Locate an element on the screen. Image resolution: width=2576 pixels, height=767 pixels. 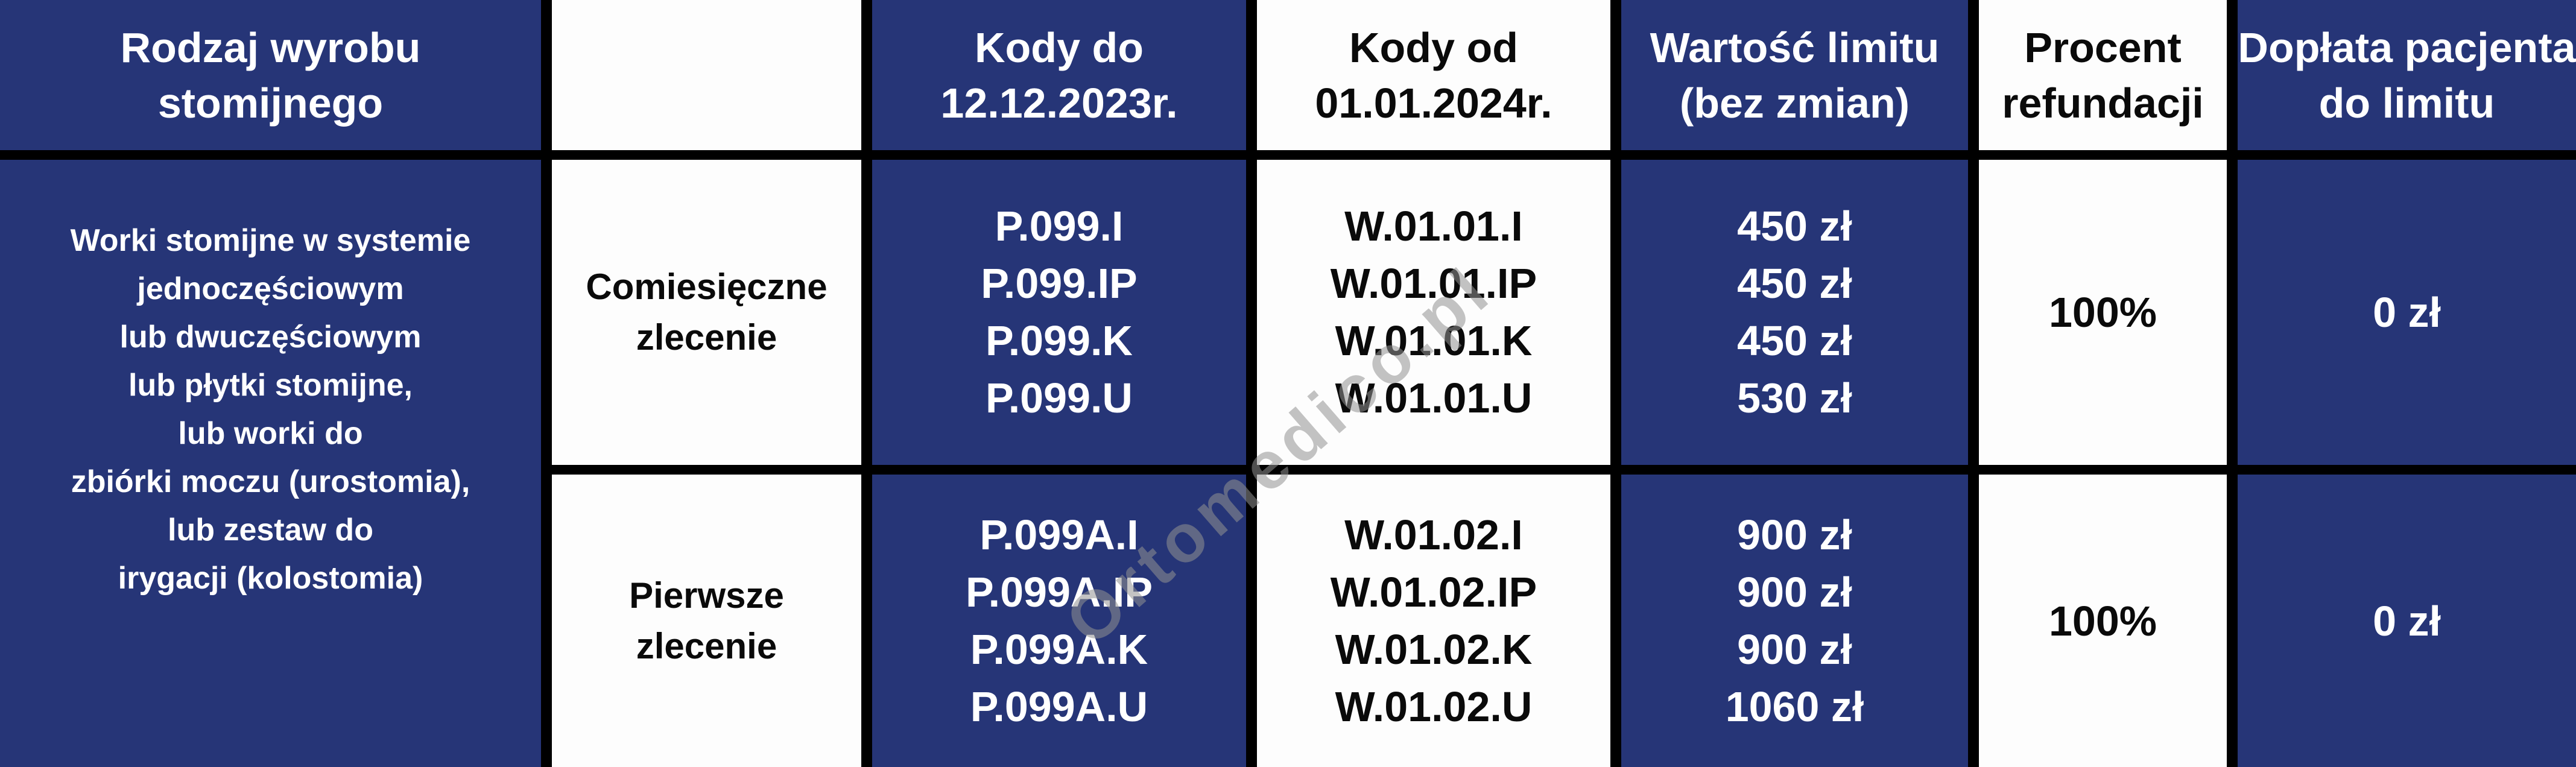
cell-patient-copay-monthly: 0 zł is located at coordinates (2407, 312).